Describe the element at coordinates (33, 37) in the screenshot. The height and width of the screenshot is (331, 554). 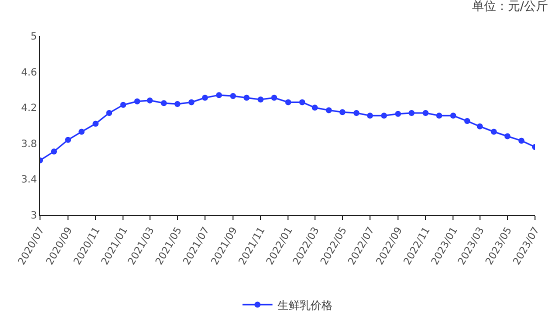
I see `y-tick-label: 5` at that location.